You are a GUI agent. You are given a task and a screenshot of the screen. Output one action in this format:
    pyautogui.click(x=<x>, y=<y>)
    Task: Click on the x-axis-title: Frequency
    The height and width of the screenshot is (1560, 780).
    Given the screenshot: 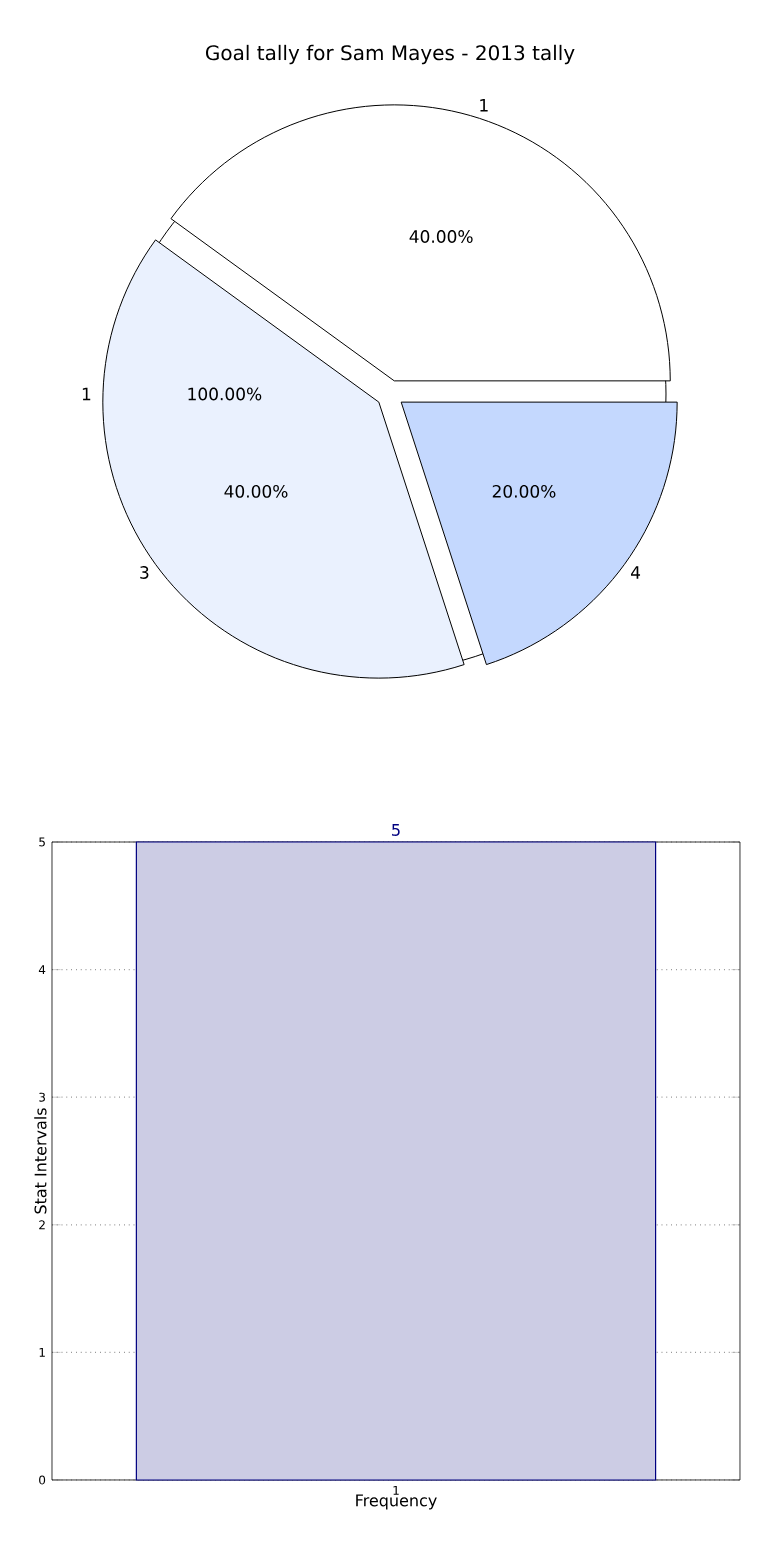 What is the action you would take?
    pyautogui.click(x=396, y=1502)
    